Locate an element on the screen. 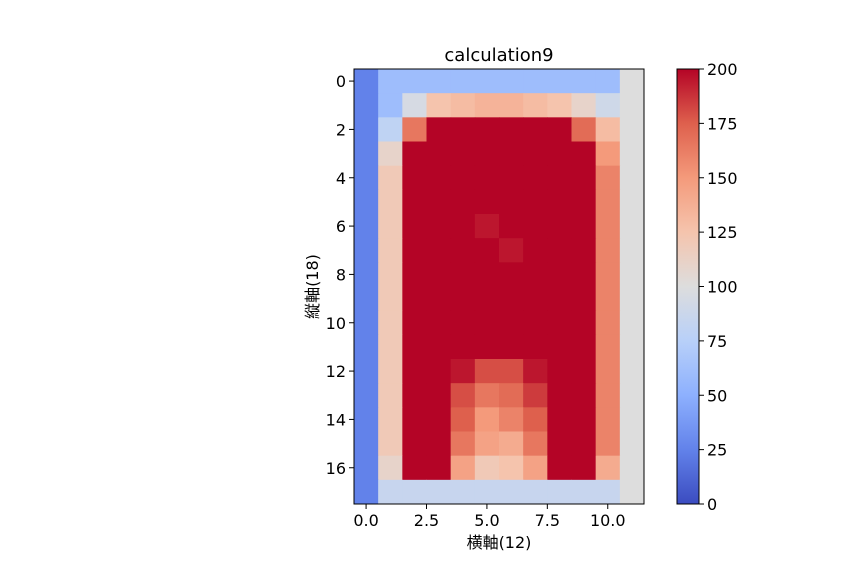  x-axis-label: 横軸(12) is located at coordinates (499, 542).